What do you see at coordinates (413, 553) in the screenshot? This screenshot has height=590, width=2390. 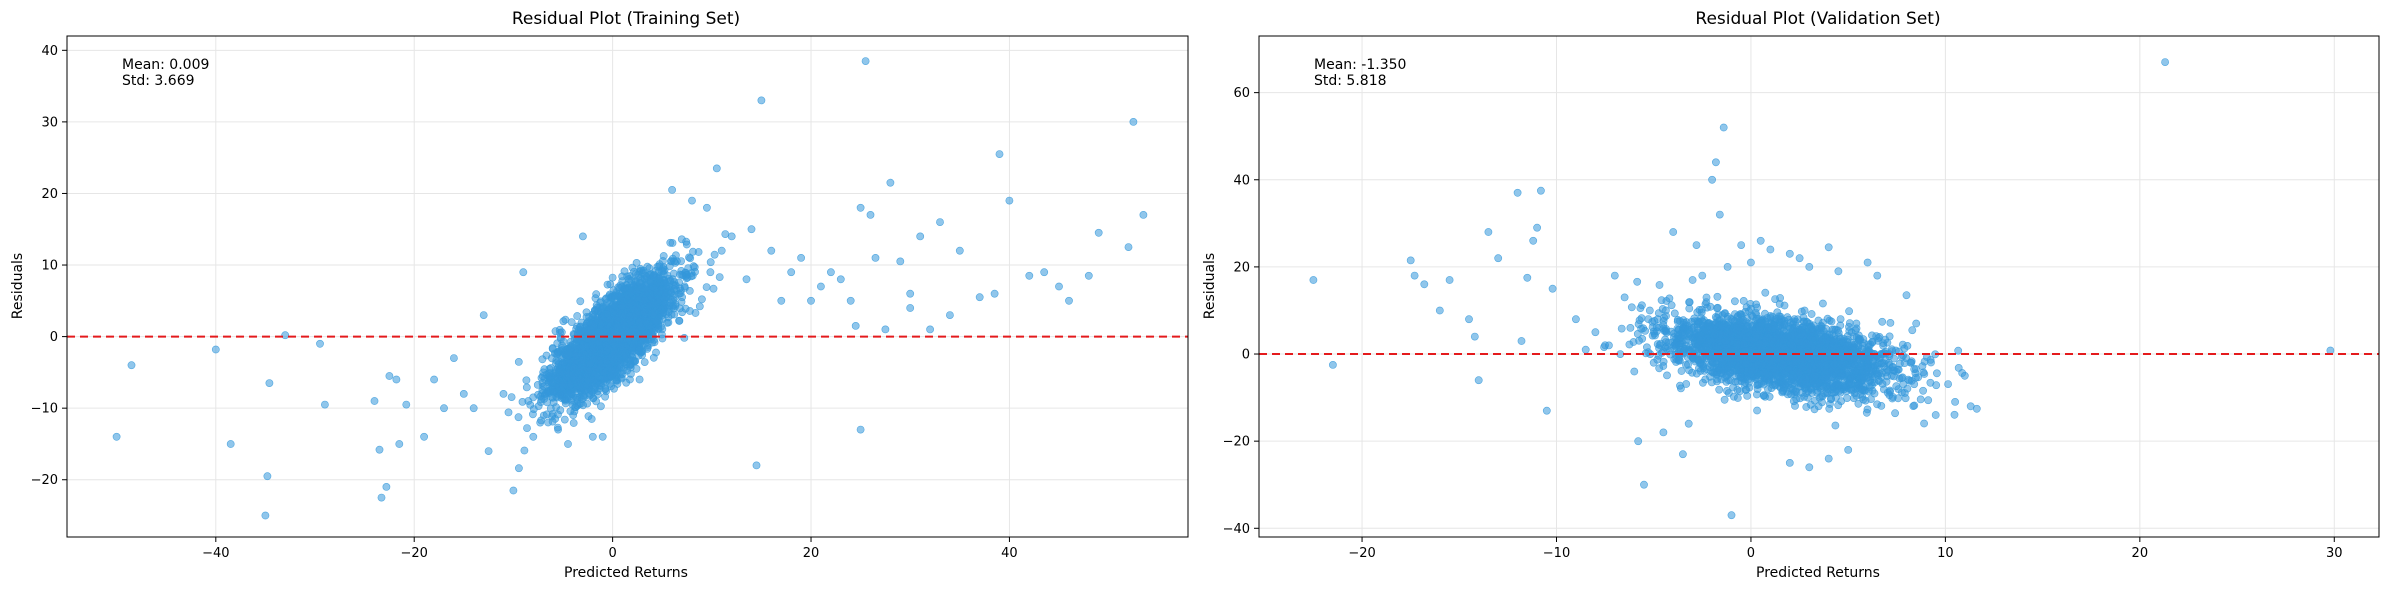 I see `training-x-tick-label: −20` at bounding box center [413, 553].